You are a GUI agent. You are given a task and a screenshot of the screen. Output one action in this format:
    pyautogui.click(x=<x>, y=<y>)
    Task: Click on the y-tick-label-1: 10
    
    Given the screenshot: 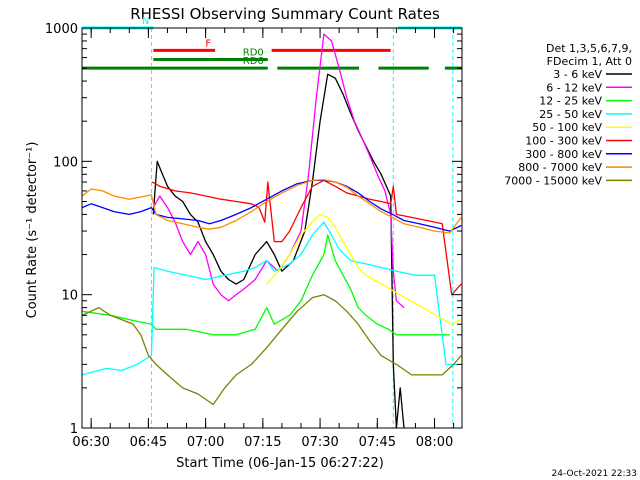 What is the action you would take?
    pyautogui.click(x=69, y=296)
    